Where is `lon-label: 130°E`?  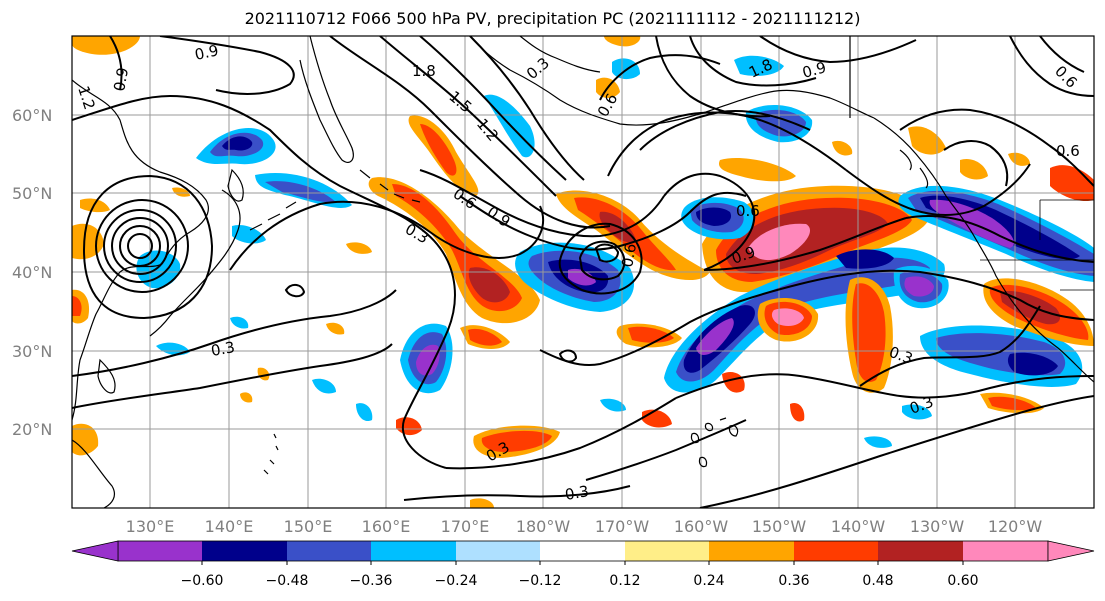
lon-label: 130°E is located at coordinates (150, 526).